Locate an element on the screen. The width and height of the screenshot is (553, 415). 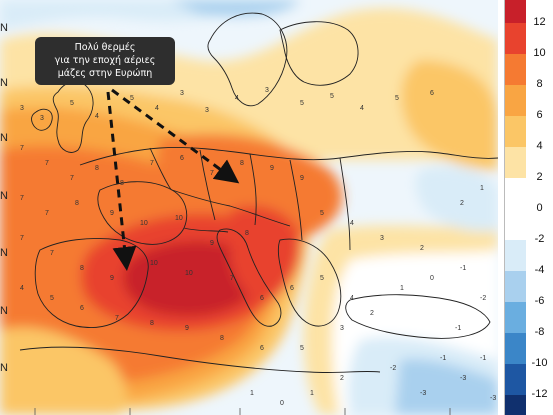
colorbar-tick-label: 2 is located at coordinates (539, 177).